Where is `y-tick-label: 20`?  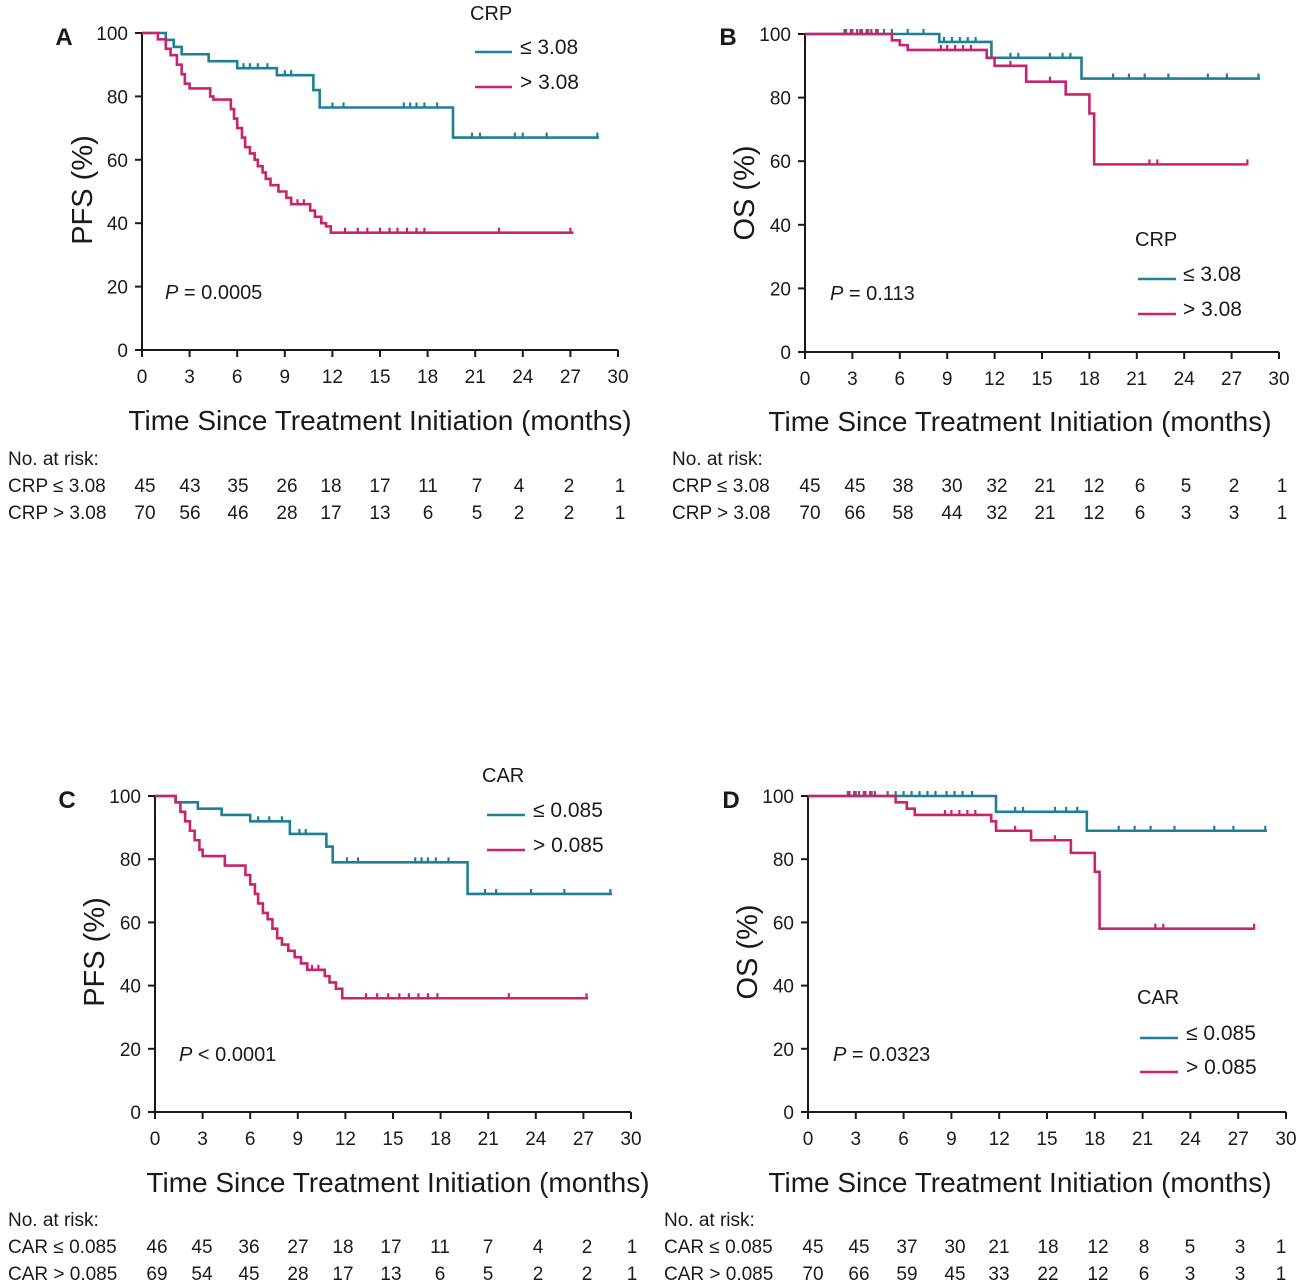 y-tick-label: 20 is located at coordinates (117, 288).